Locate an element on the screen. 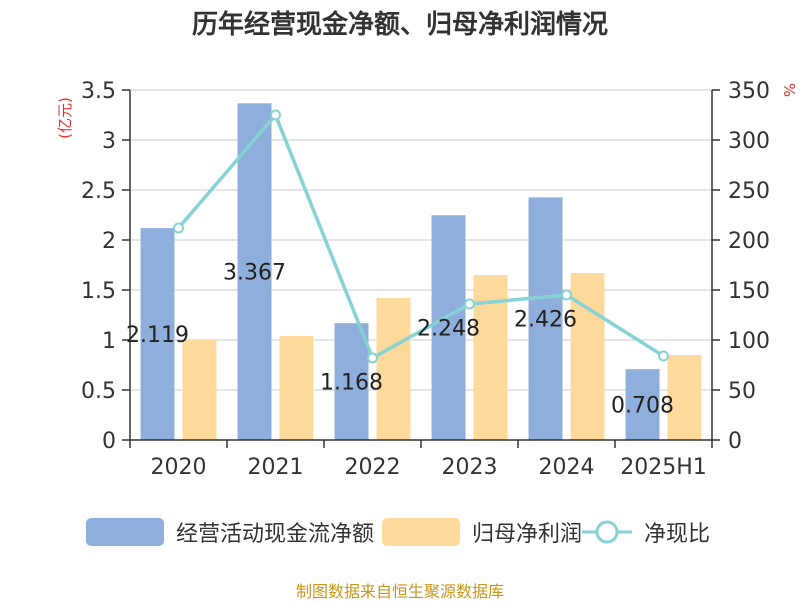 Image resolution: width=800 pixels, height=602 pixels. left-tick-label: 3.5 is located at coordinates (98, 91).